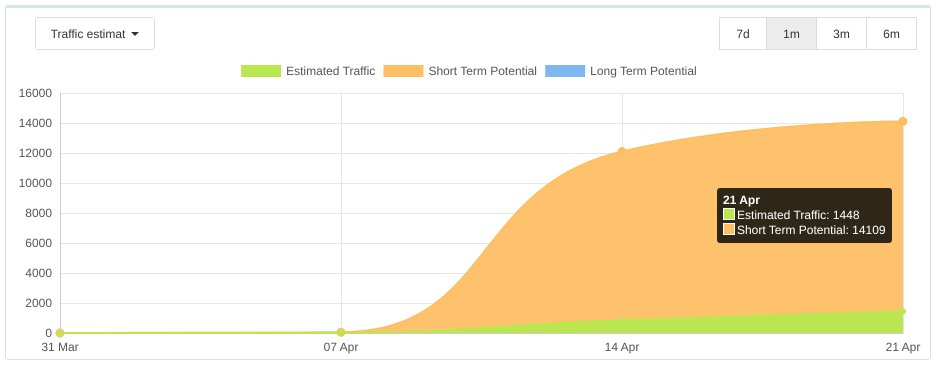  Describe the element at coordinates (35, 183) in the screenshot. I see `y-tick-label: 10000` at that location.